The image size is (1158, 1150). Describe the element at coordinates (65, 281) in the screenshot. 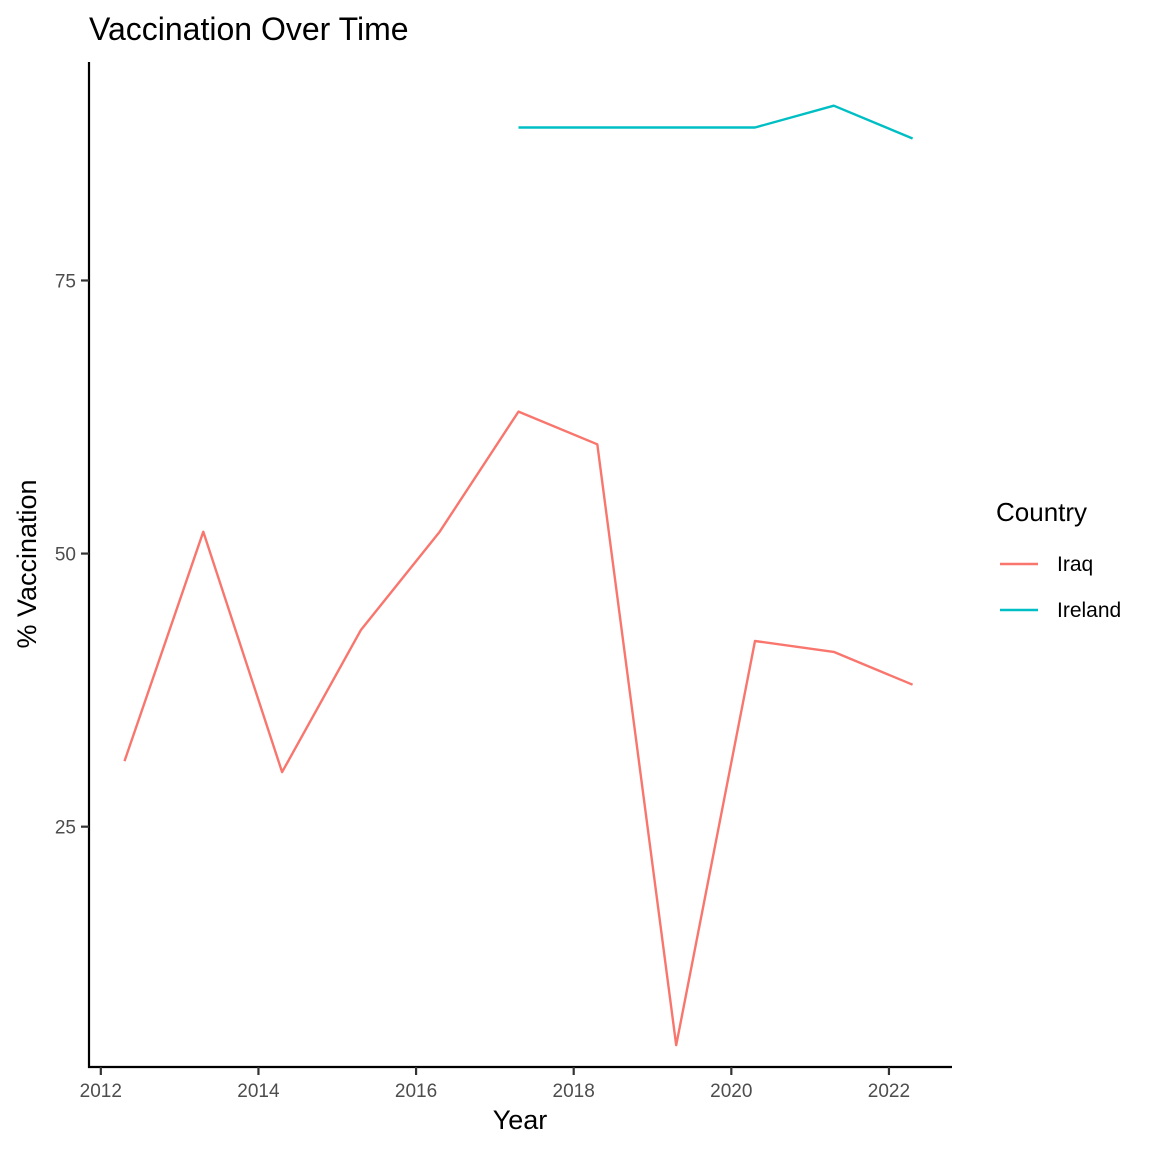

I see `y-tick-label: 75` at that location.